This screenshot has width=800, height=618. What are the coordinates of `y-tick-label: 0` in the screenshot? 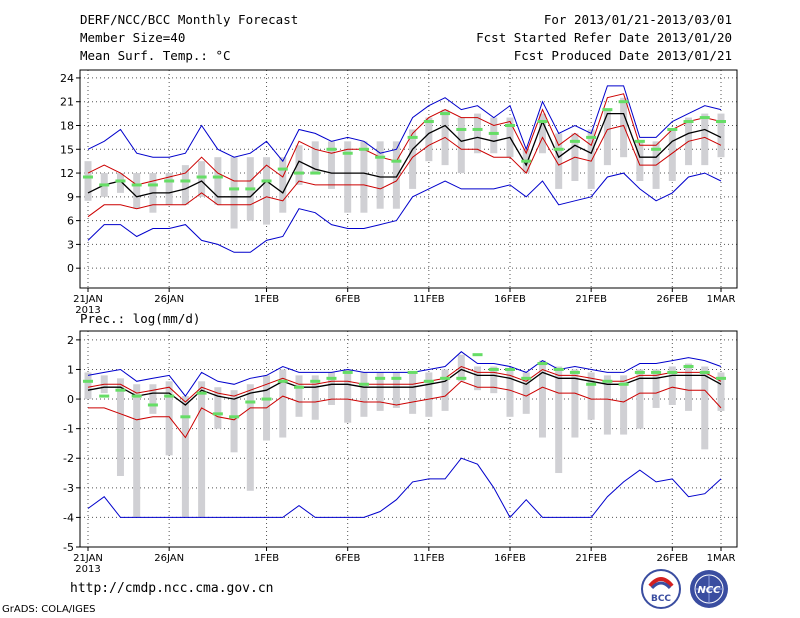 It's located at (70, 268).